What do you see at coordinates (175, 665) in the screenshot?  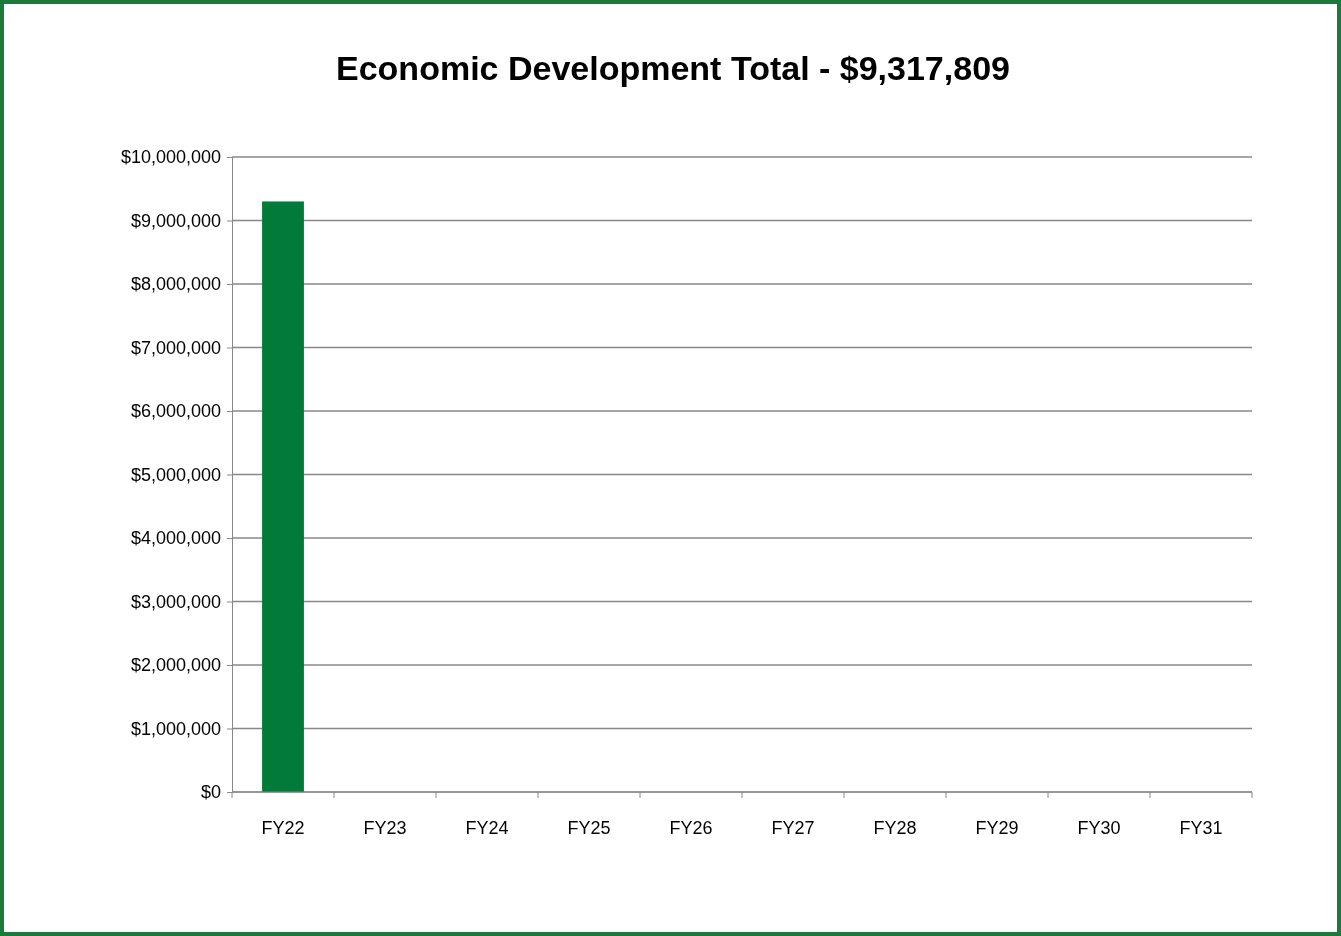 I see `y-tick-label: $2,000,000` at bounding box center [175, 665].